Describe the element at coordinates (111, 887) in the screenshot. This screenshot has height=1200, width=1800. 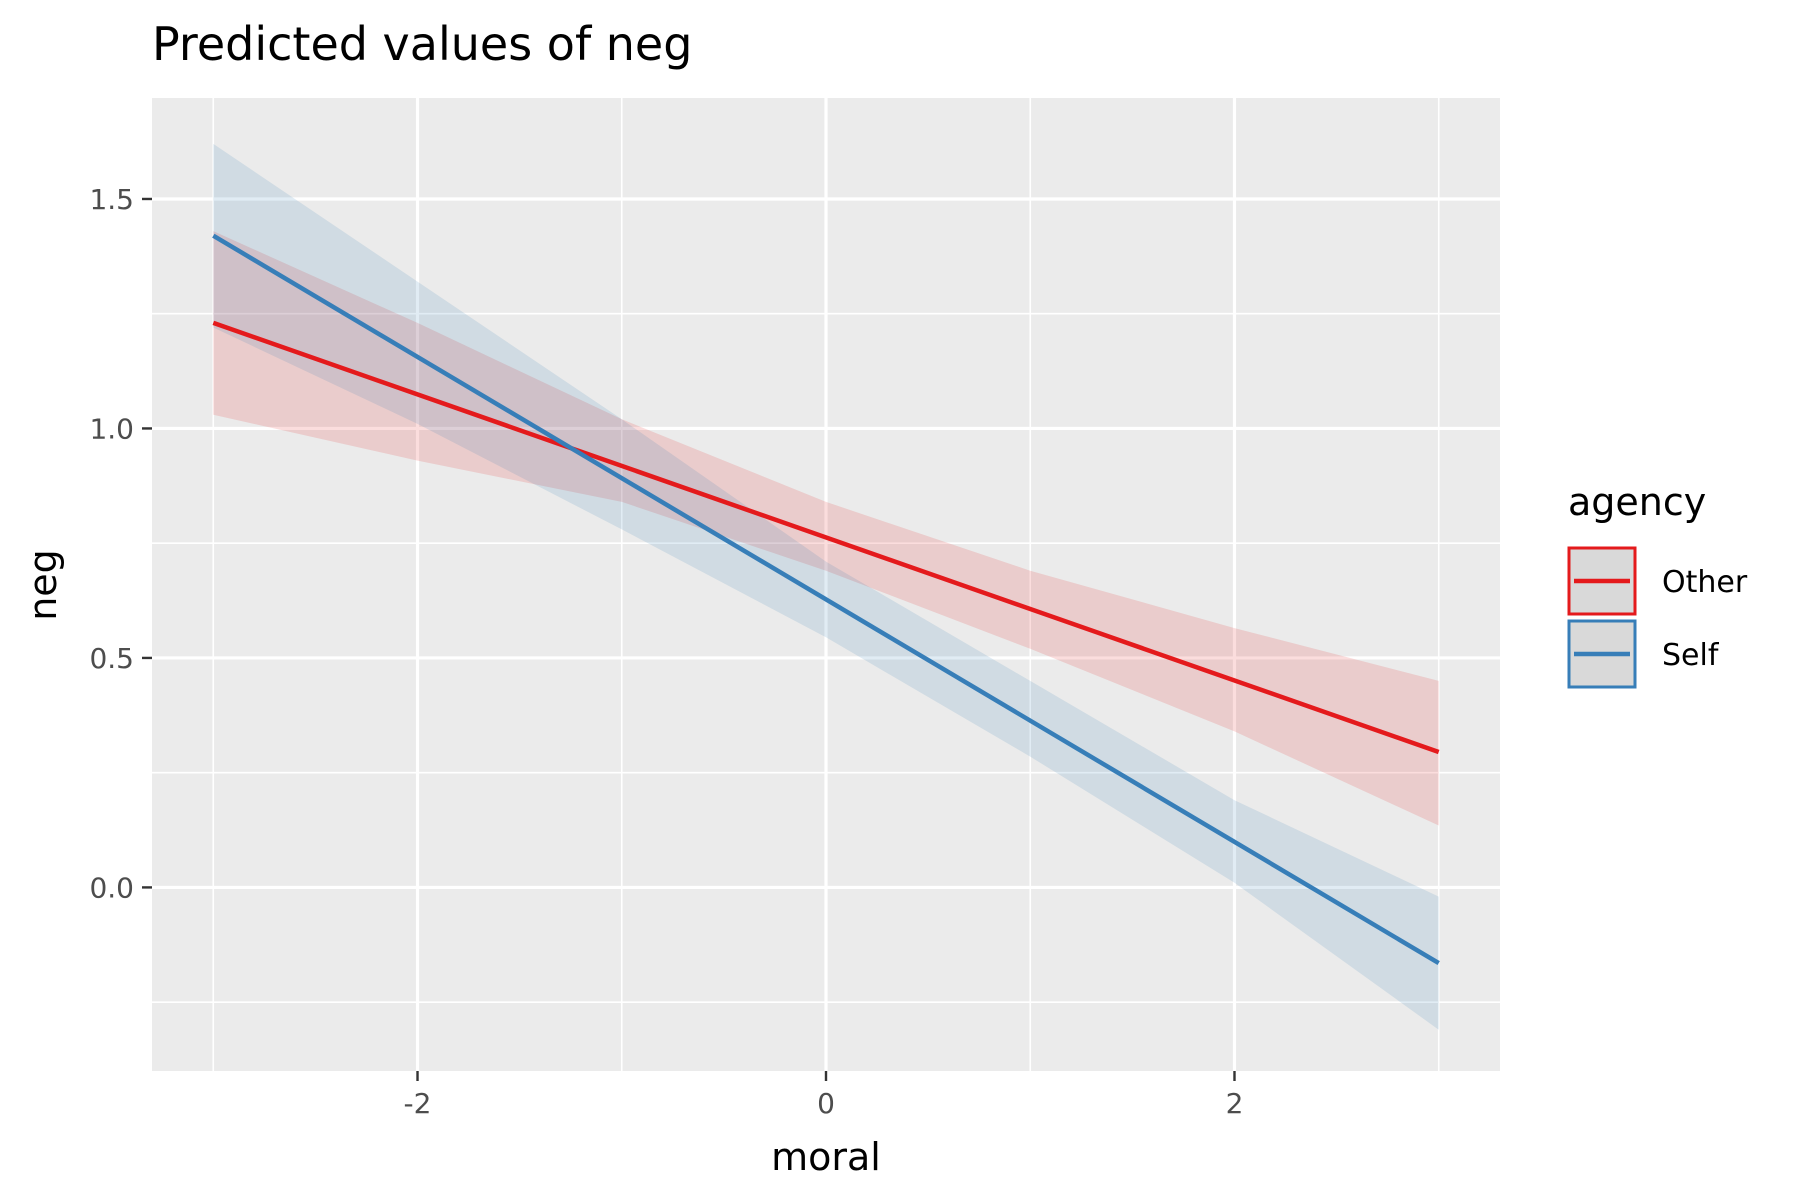
I see `y-tick-label: 0.0` at that location.